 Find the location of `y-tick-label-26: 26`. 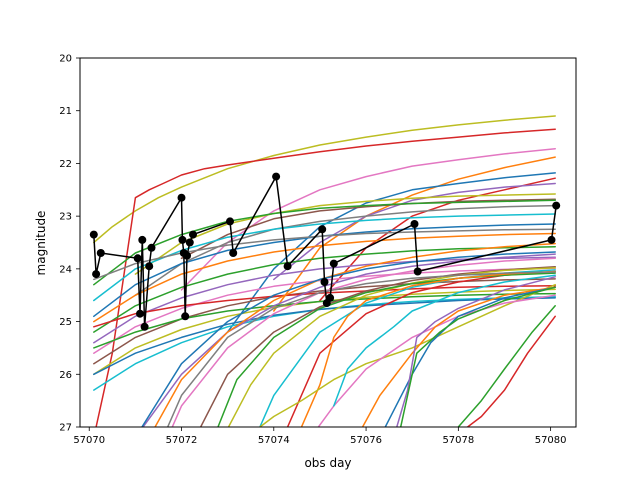

y-tick-label-26: 26 is located at coordinates (65, 375).